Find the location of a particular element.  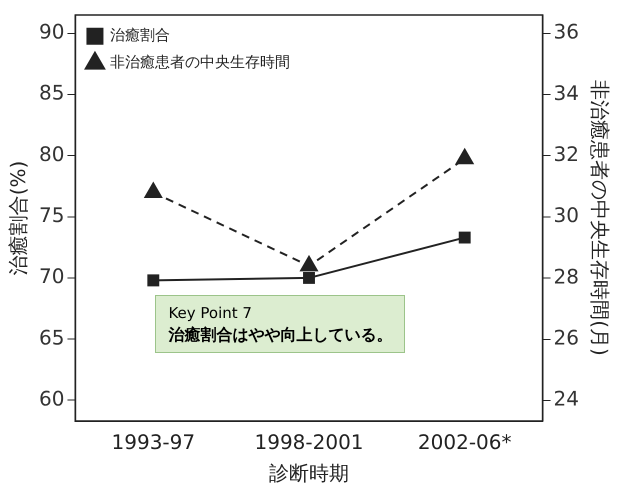

x-tick-label: 1993-97 is located at coordinates (154, 442).